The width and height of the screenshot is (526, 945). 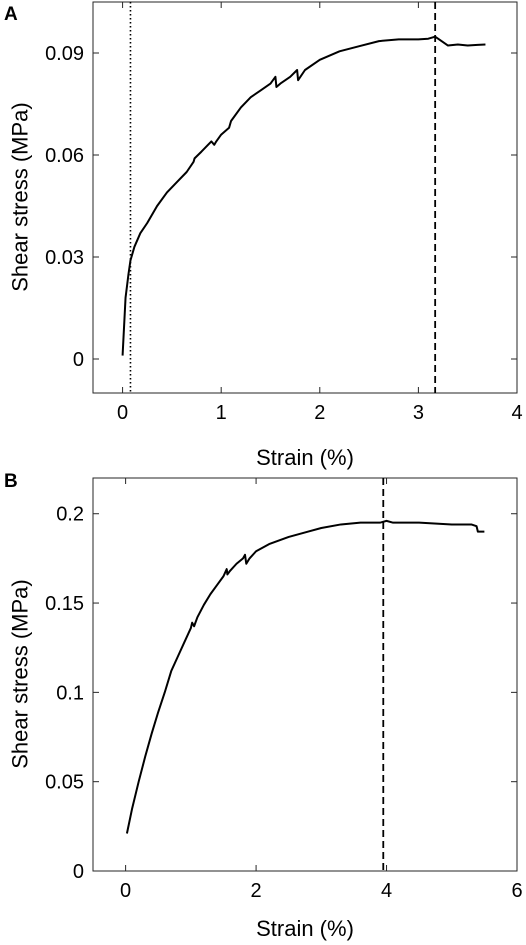 I want to click on panel-label: A, so click(x=11, y=14).